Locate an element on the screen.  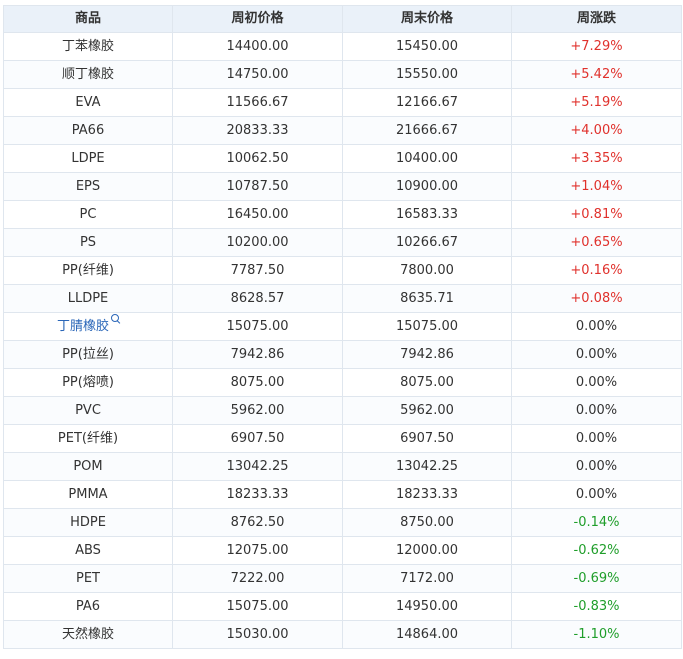
header-end-price: 周末价格 is located at coordinates (427, 19).